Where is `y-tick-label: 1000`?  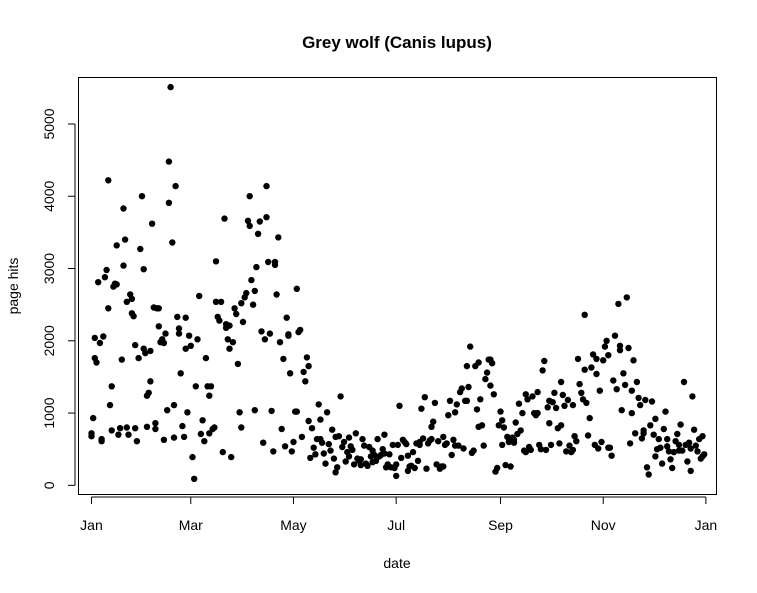
y-tick-label: 1000 is located at coordinates (49, 412).